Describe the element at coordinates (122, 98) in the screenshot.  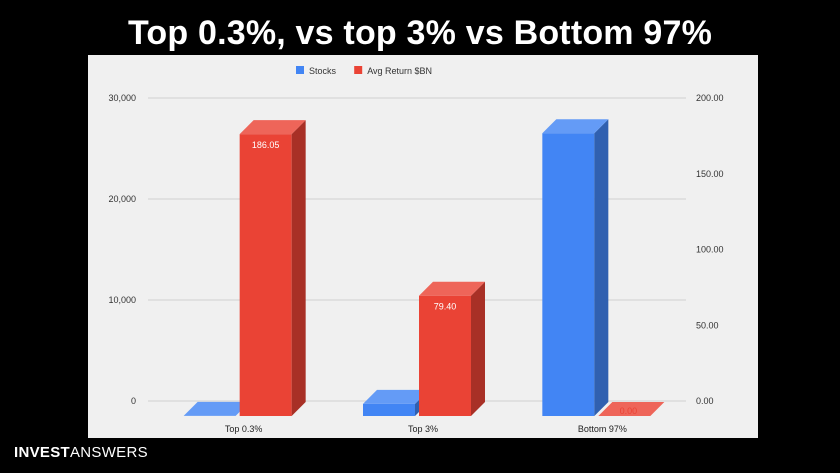
I see `left-tick-label: 30,000` at that location.